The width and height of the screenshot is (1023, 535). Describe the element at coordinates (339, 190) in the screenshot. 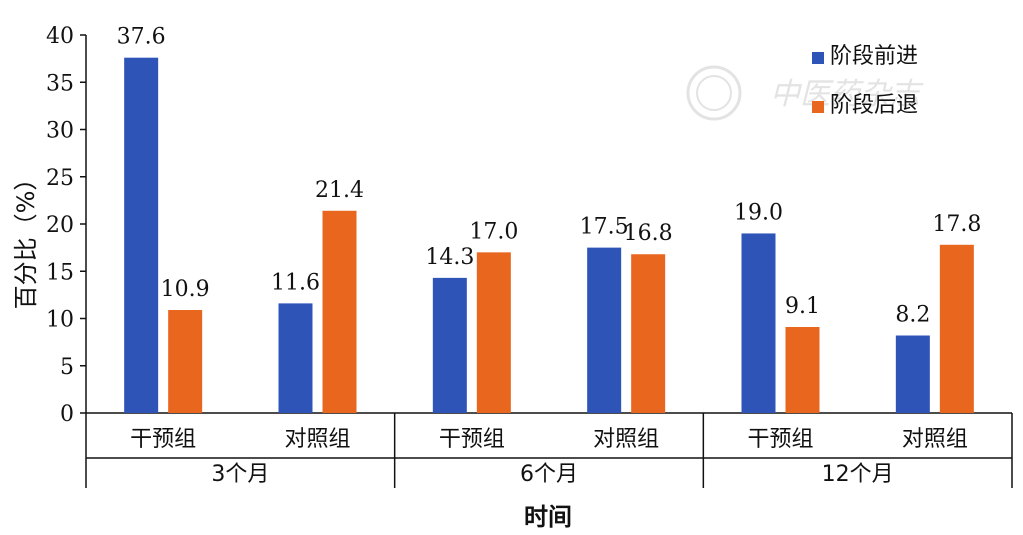

I see `bar-value-label: 21.4` at that location.